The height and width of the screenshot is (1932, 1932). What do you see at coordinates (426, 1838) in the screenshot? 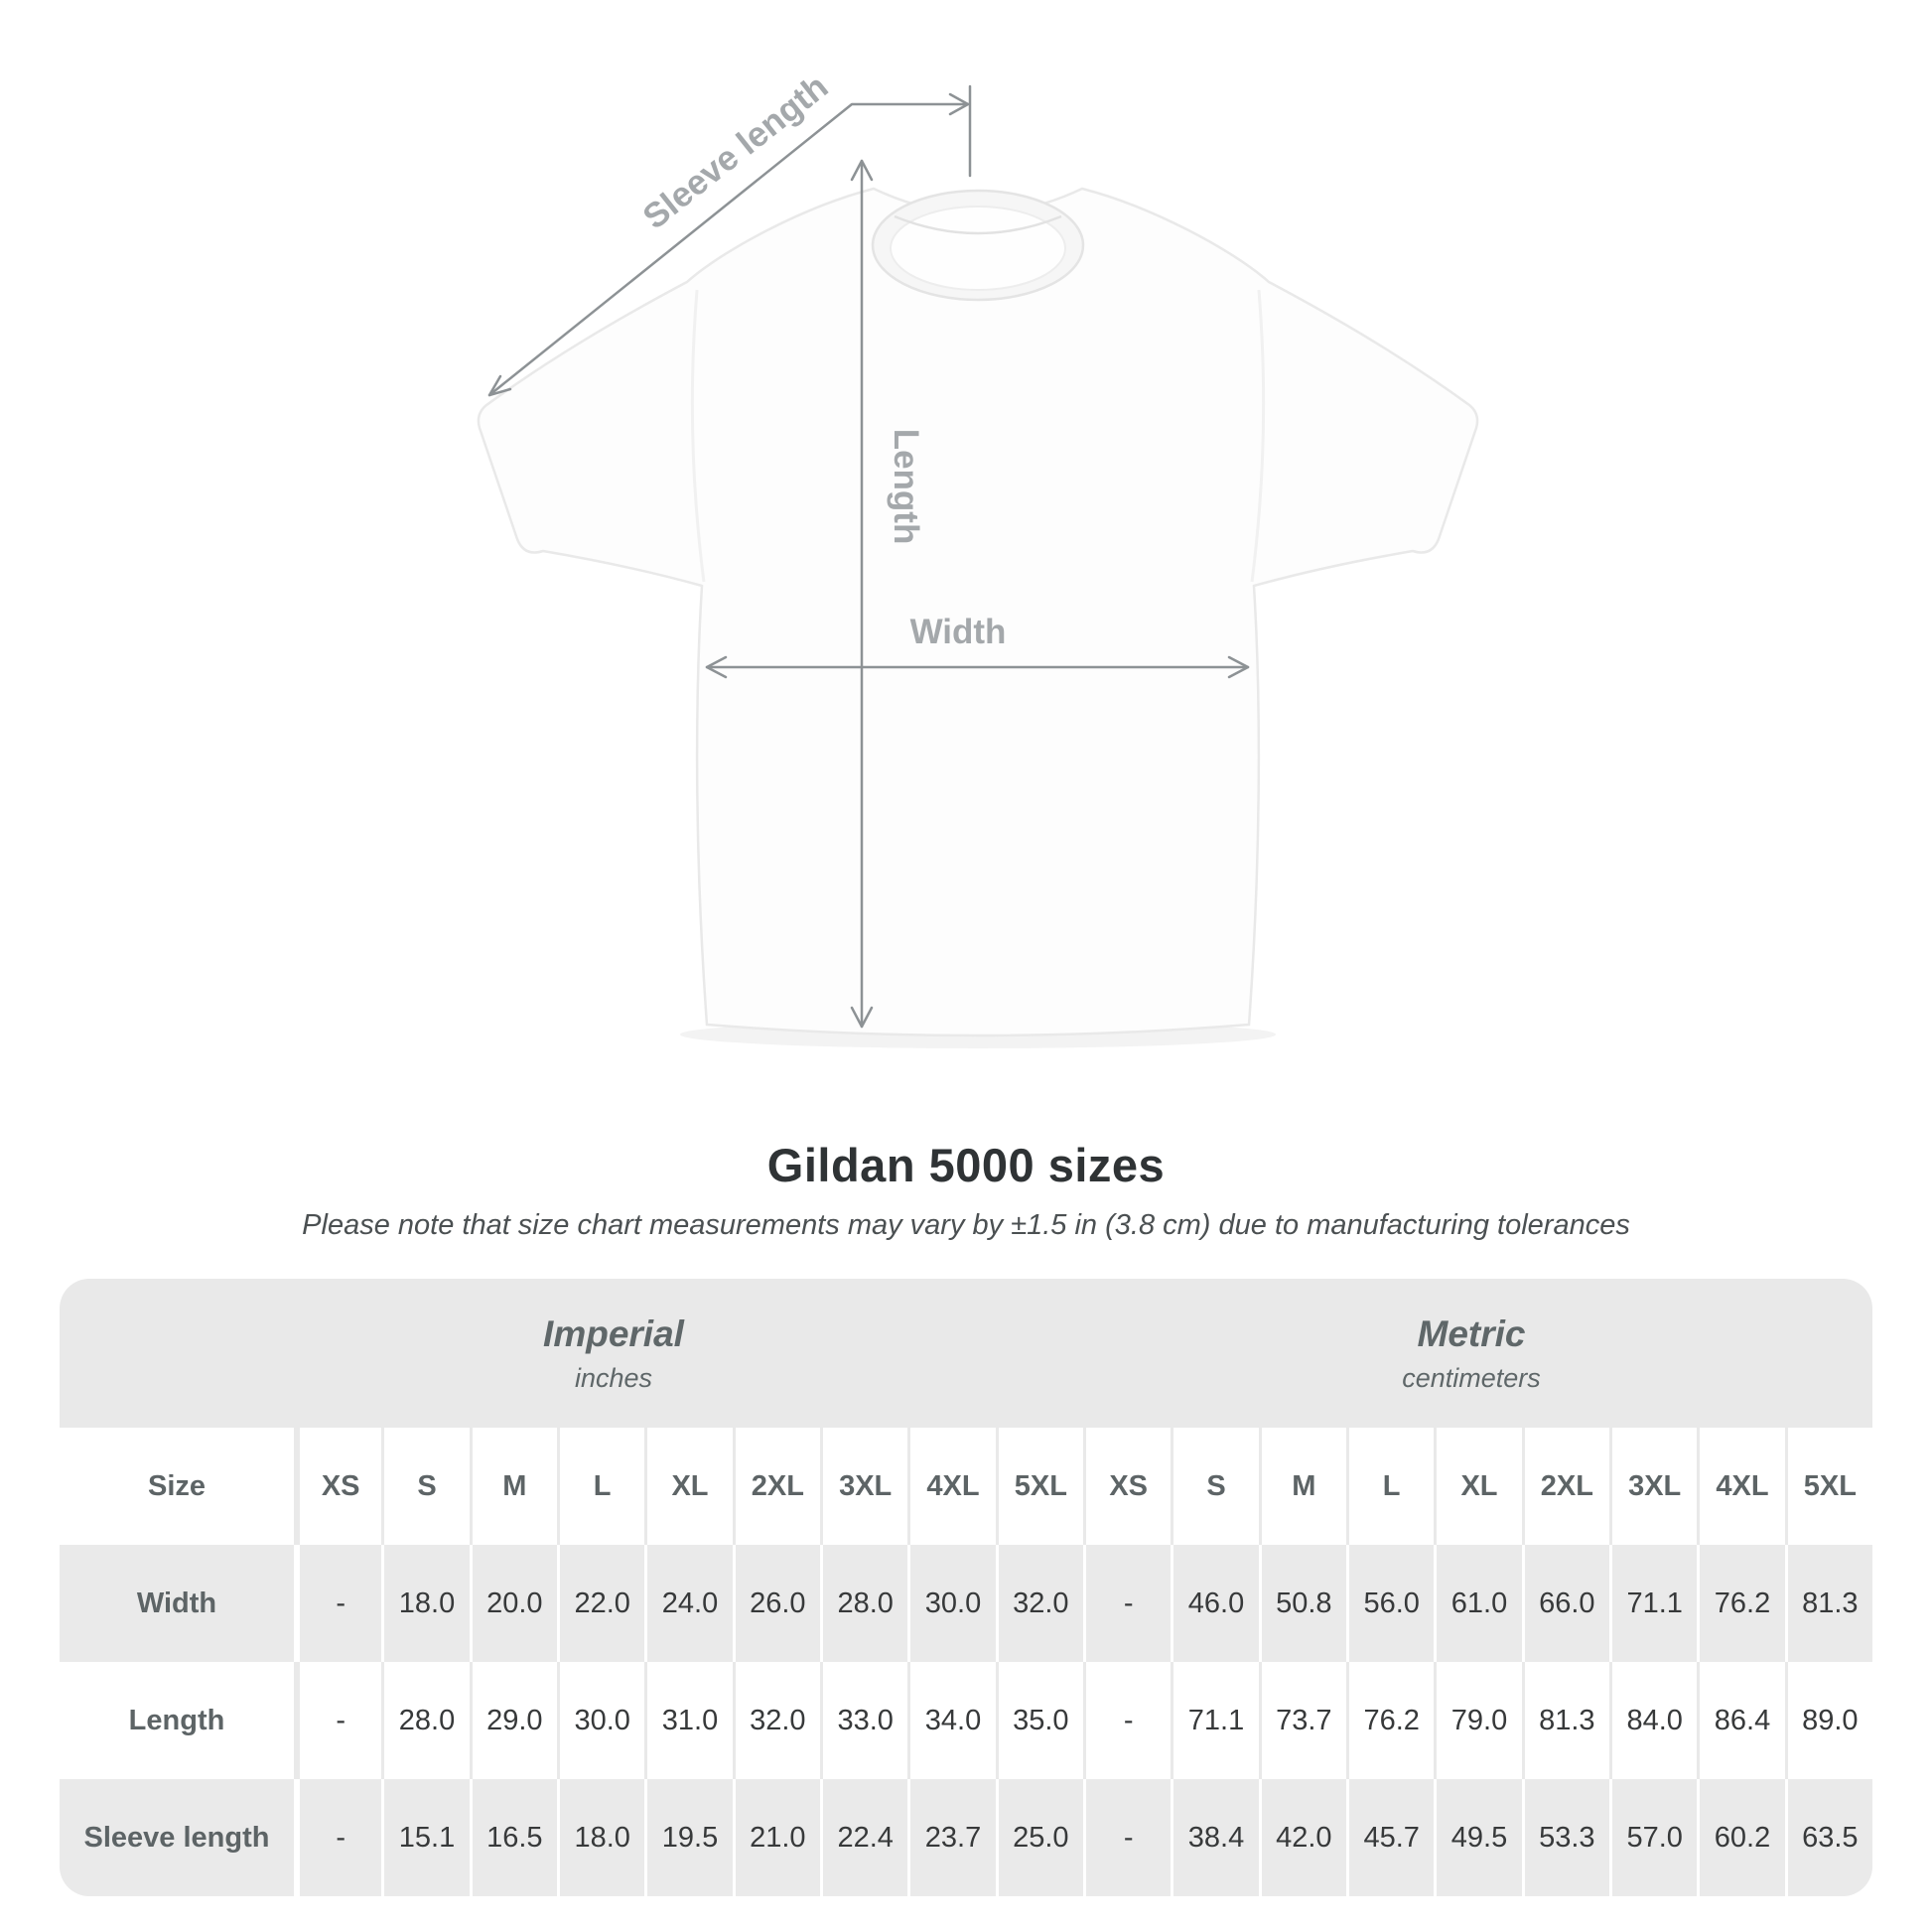
I see `value-cell: 15.1` at bounding box center [426, 1838].